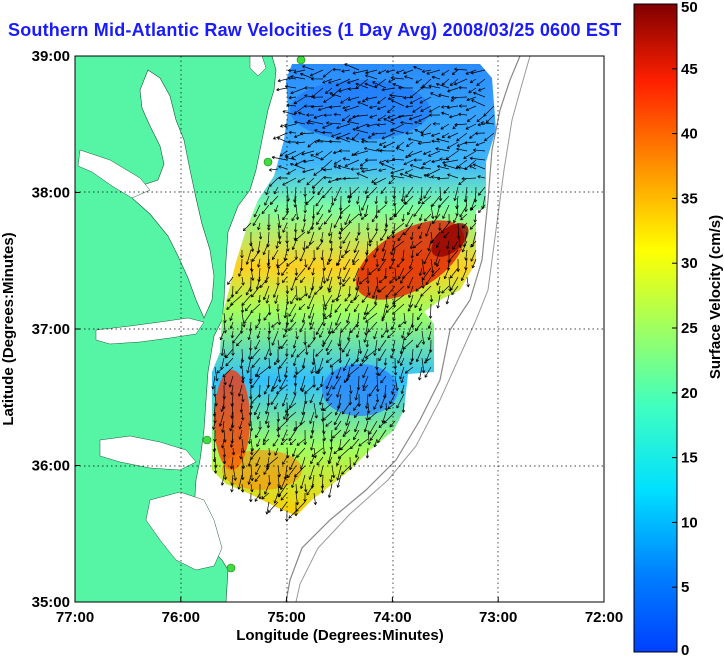 Image resolution: width=724 pixels, height=659 pixels. What do you see at coordinates (450, 240) in the screenshot?
I see `high-velocity-core` at bounding box center [450, 240].